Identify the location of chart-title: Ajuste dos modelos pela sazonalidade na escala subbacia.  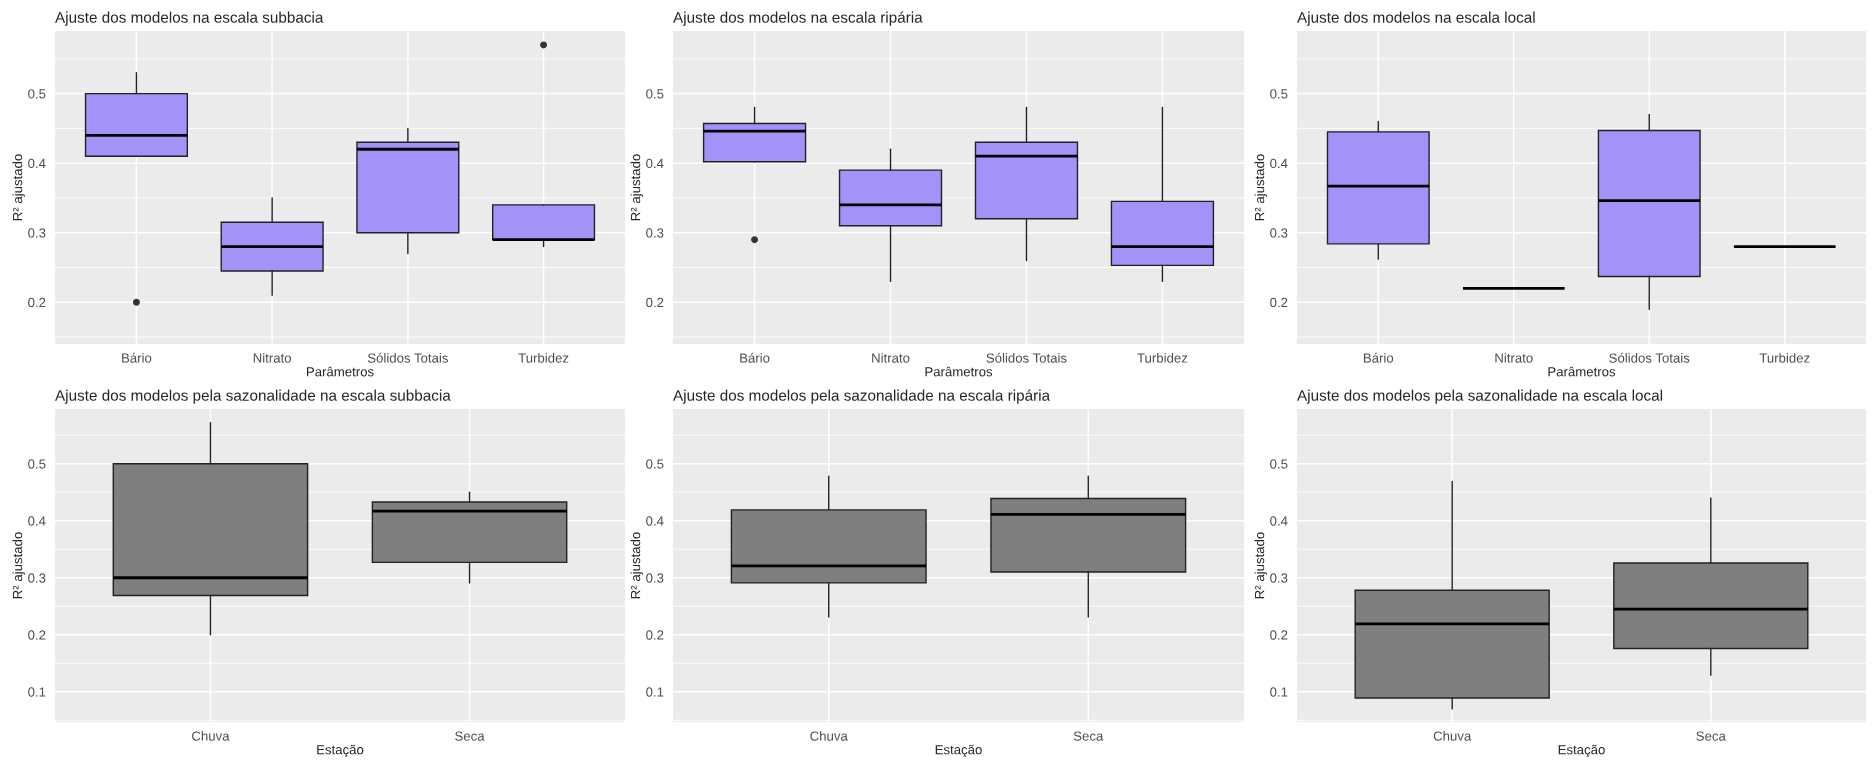
(253, 396).